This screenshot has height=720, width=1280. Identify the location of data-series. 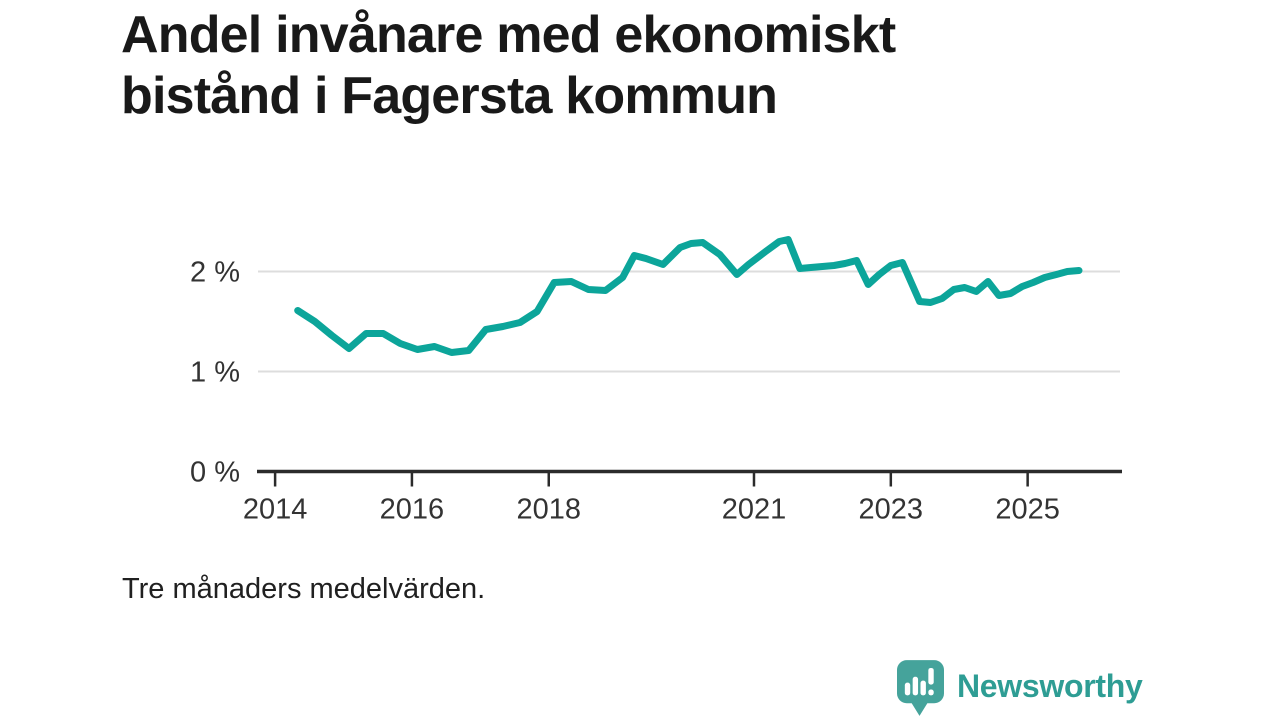
(688, 296).